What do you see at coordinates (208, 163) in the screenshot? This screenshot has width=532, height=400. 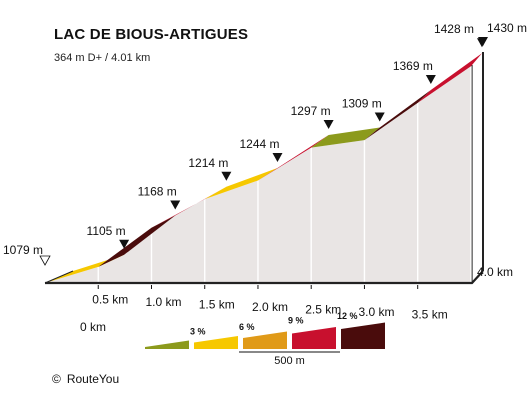 I see `elevation-label: 1214 m` at bounding box center [208, 163].